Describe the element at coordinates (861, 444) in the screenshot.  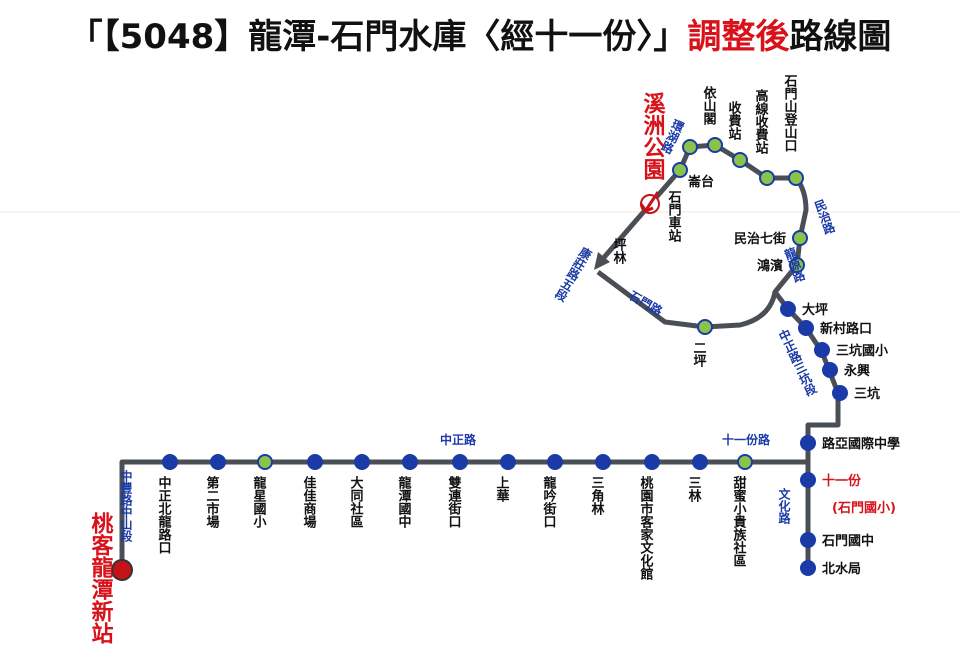
I see `stop-label: 路亞國際中學` at that location.